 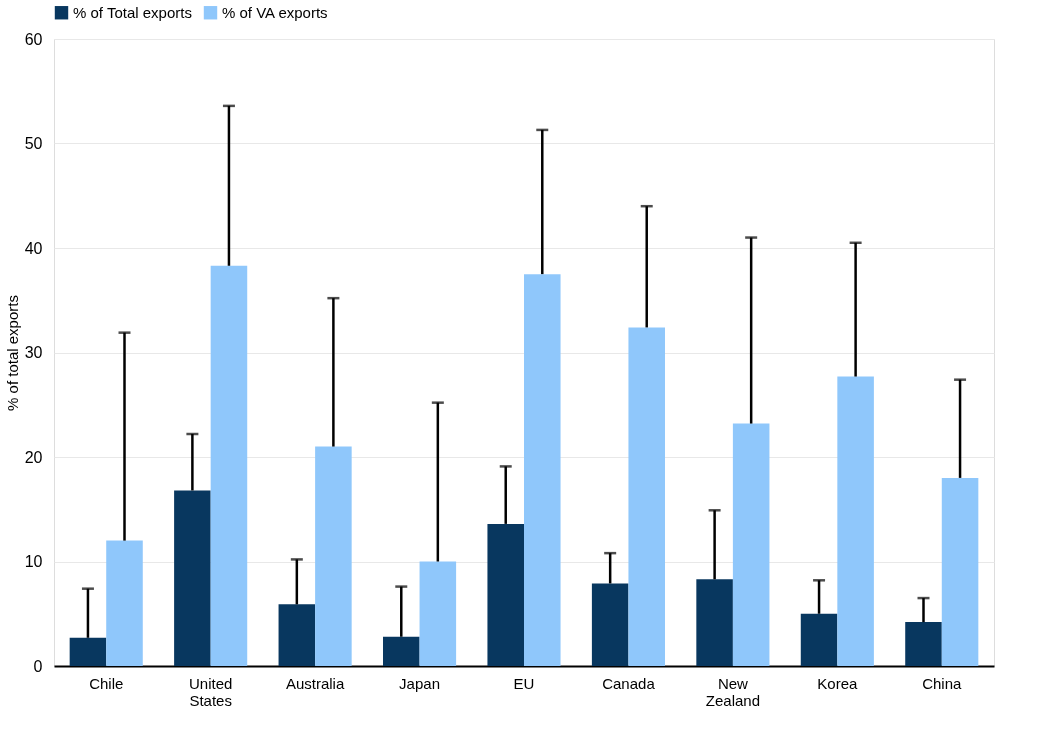 I want to click on x-tick-label: Korea, so click(x=837, y=683).